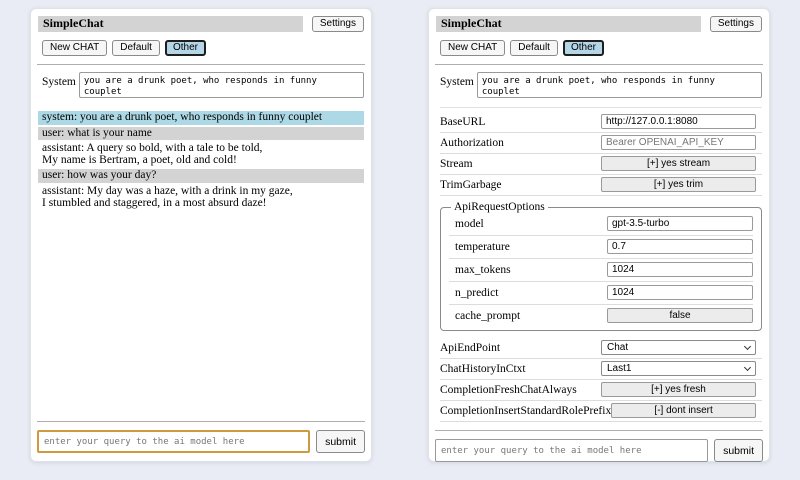  Describe the element at coordinates (683, 410) in the screenshot. I see `completion-insert-standard-role-prefix-toggle-button: [-] dont insert` at that location.